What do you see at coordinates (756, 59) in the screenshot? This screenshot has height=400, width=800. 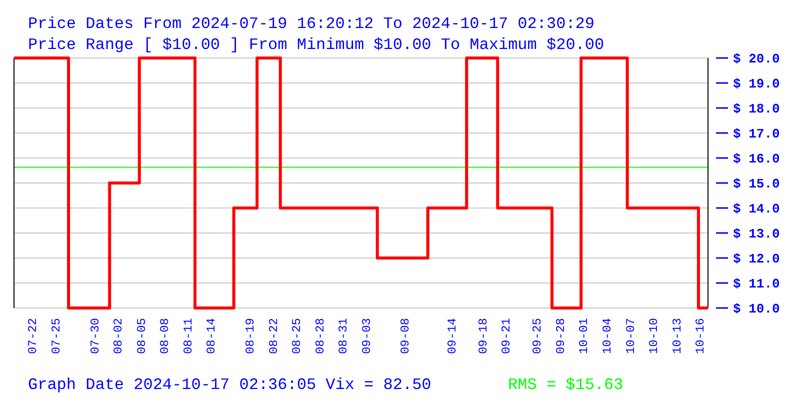 I see `y-tick-label: $ 20.0` at bounding box center [756, 59].